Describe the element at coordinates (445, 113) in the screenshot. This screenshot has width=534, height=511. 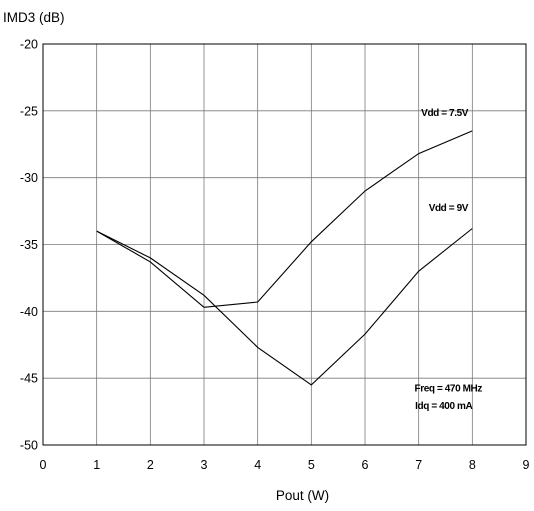
I see `series-label-vdd-7-5v: Vdd = 7.5V` at that location.